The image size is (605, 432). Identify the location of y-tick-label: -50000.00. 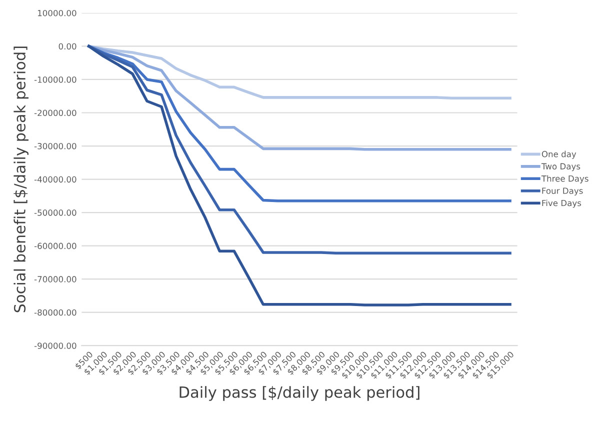
(55, 213).